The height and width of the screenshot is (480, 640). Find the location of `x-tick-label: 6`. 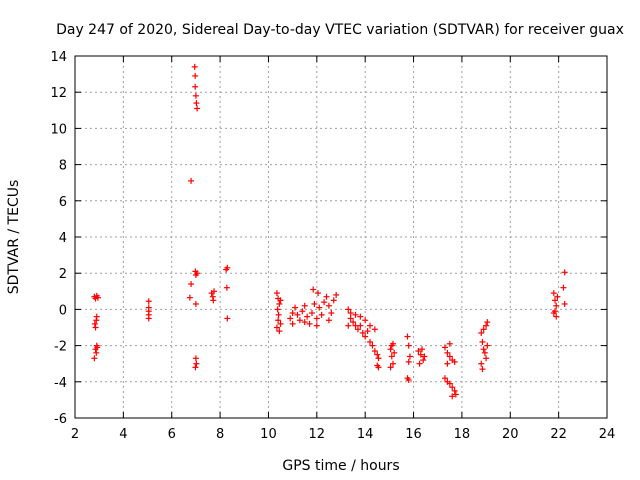

x-tick-label: 6 is located at coordinates (172, 434).